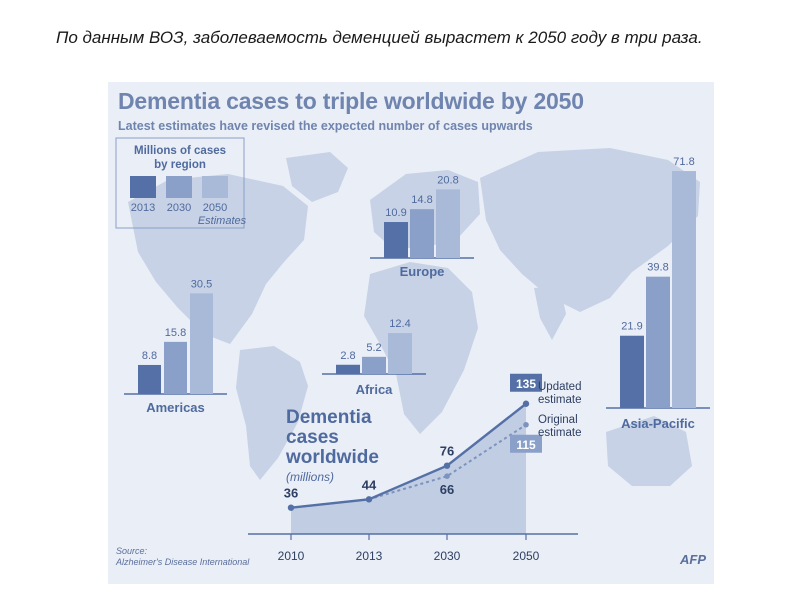 Image resolution: width=800 pixels, height=600 pixels. What do you see at coordinates (395, 213) in the screenshot?
I see `bar-value-europe-2013: 10.9` at bounding box center [395, 213].